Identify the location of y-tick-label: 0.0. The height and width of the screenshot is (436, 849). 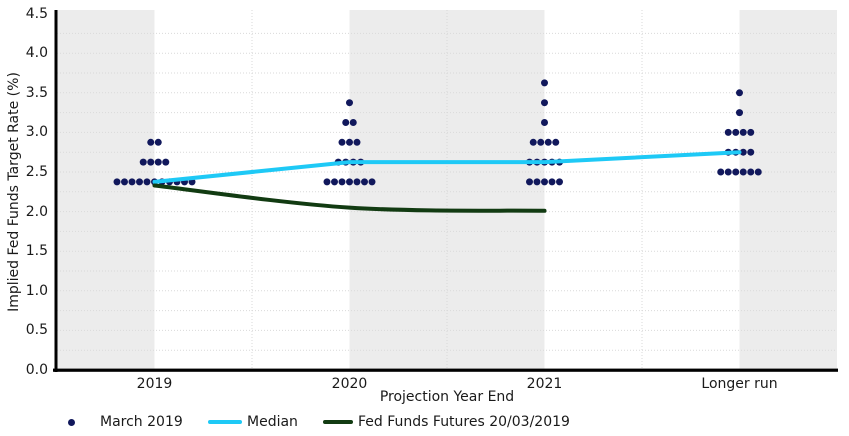
(36, 370).